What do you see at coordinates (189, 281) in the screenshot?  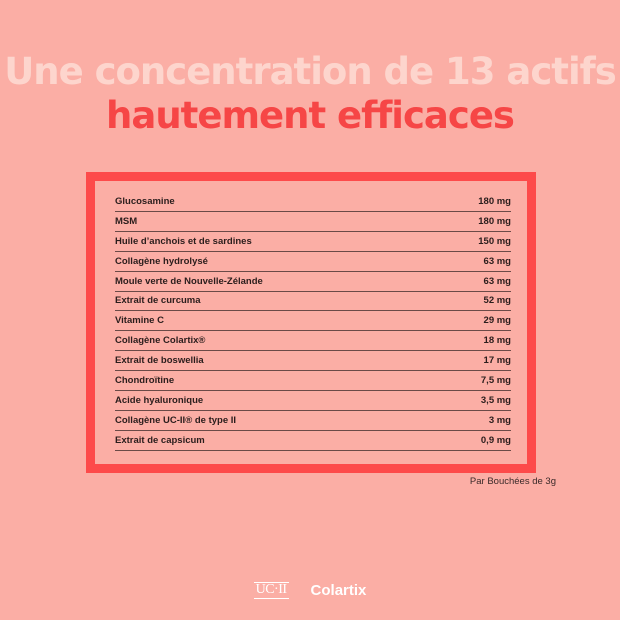 I see `ingredient-name: Moule verte de Nouvelle-Zélande` at bounding box center [189, 281].